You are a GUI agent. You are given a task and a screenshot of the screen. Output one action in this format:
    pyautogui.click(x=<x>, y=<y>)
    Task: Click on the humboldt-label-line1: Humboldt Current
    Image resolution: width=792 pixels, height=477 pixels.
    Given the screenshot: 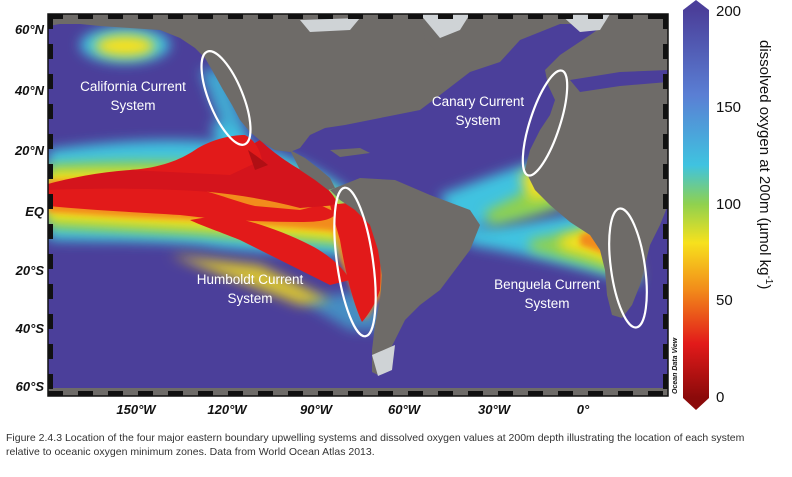 What is the action you would take?
    pyautogui.click(x=250, y=279)
    